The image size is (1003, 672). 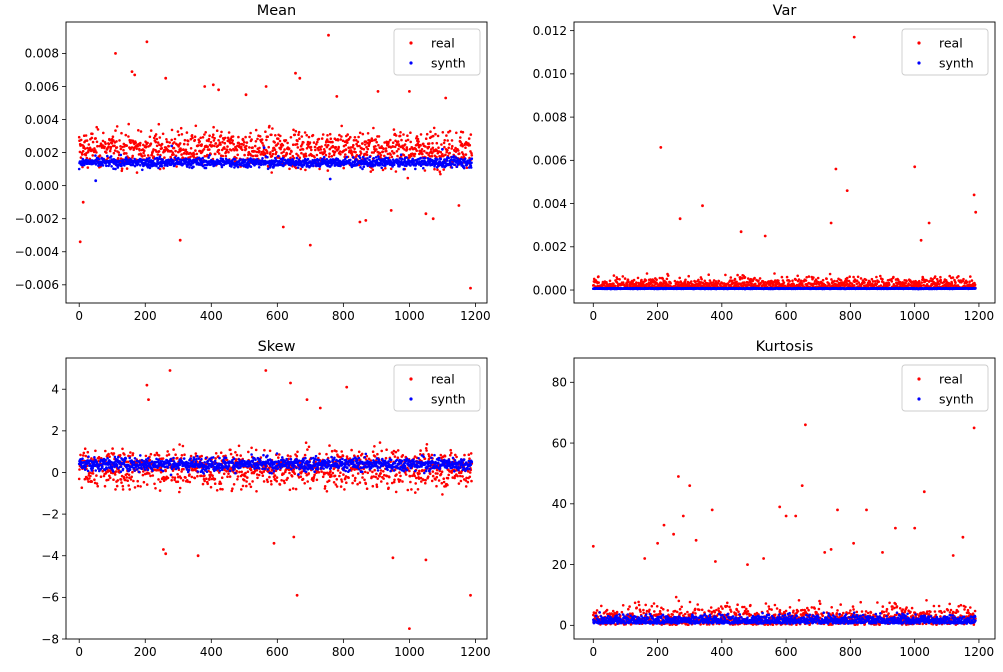 What do you see at coordinates (786, 316) in the screenshot?
I see `x-tick-label: 600` at bounding box center [786, 316].